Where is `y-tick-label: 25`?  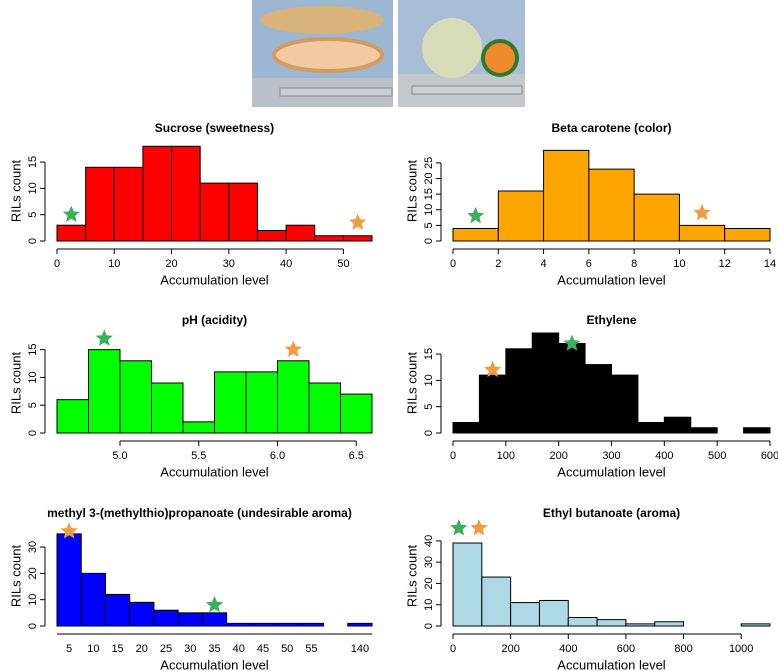 y-tick-label: 25 is located at coordinates (429, 163).